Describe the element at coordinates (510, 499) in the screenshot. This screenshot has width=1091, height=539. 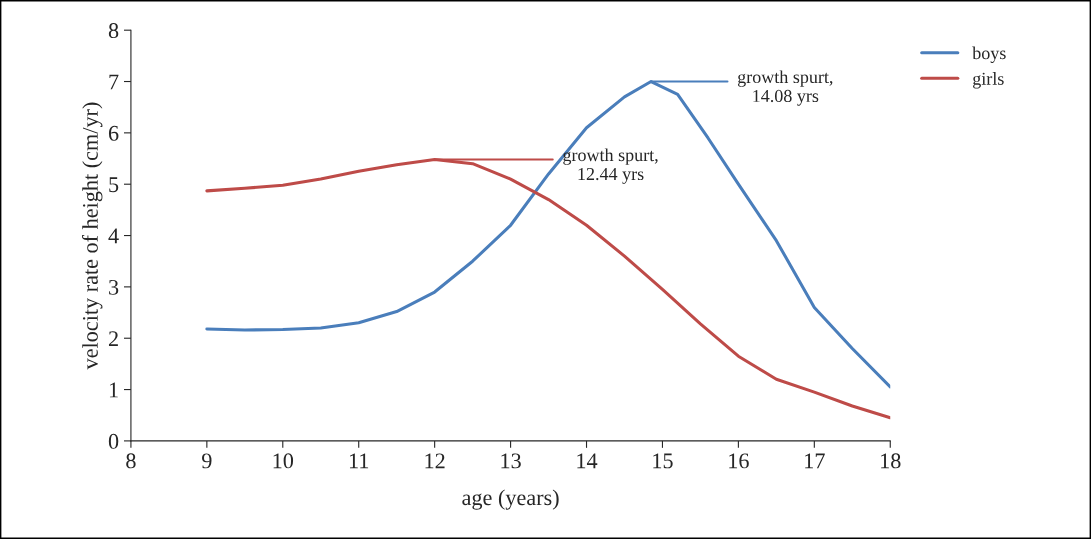
I see `x-axis-title: age (years)` at that location.